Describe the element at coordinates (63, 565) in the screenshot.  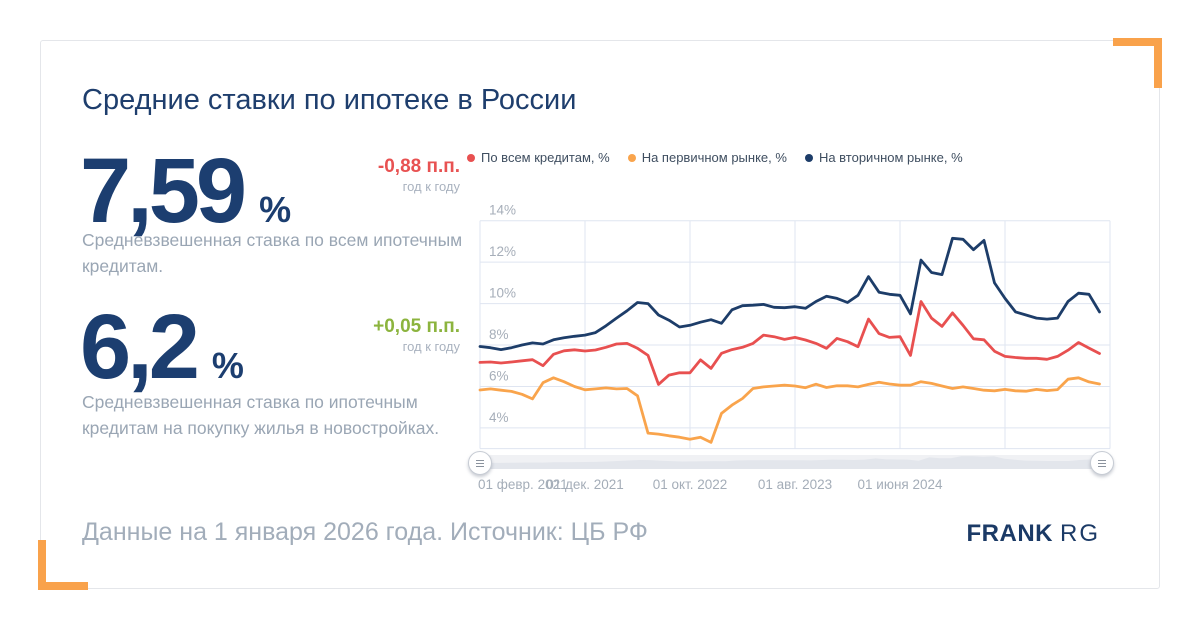
I see `corner-accent-bottom-left` at that location.